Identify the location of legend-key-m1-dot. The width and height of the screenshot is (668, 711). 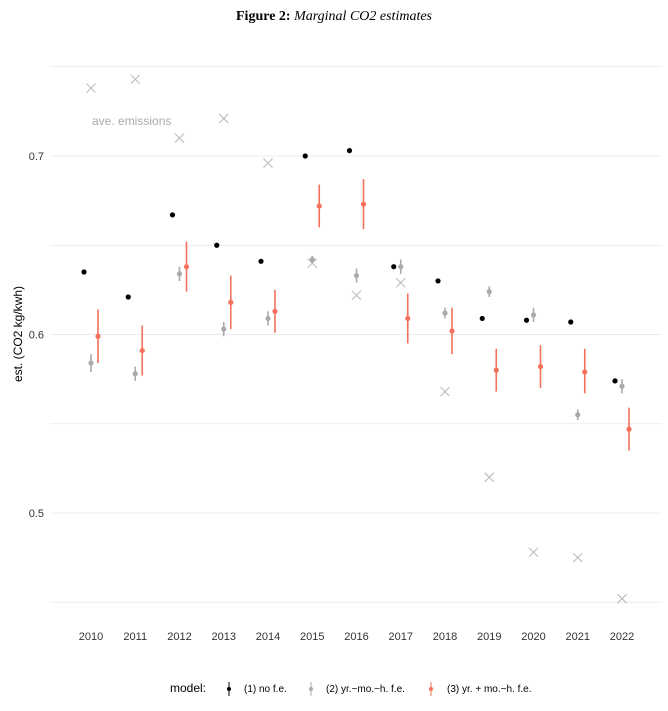
(229, 689).